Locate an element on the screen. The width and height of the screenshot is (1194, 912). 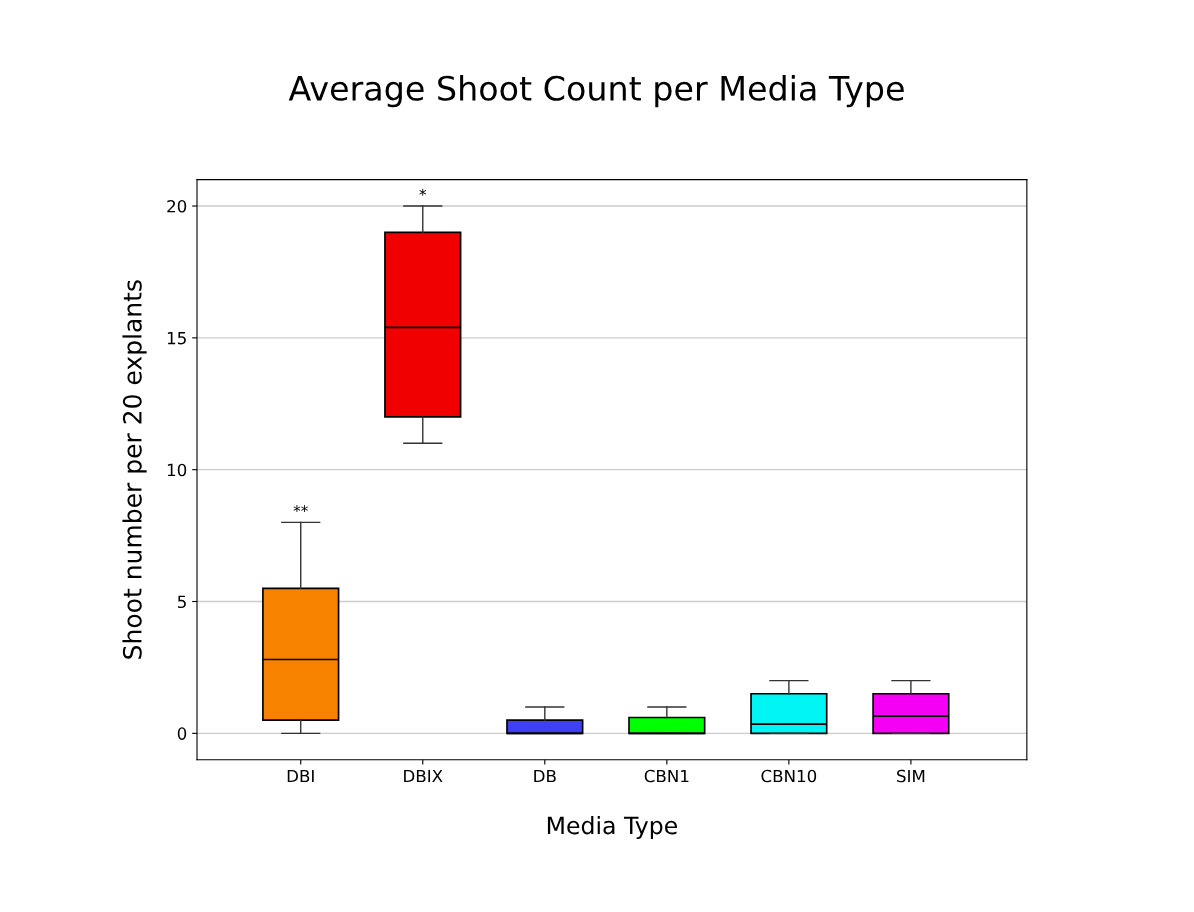
x-tick-label: DB is located at coordinates (545, 776).